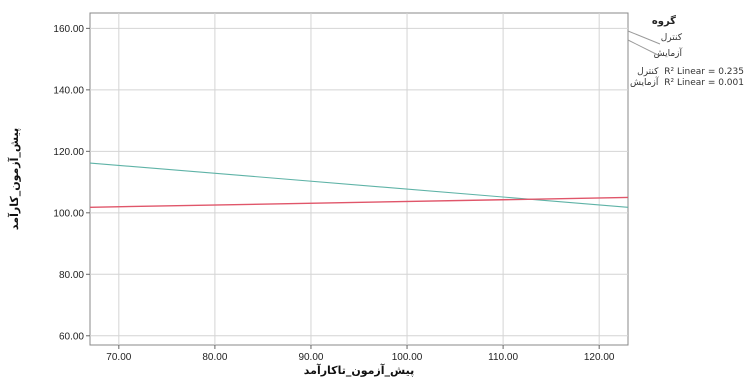 The image size is (745, 379). What do you see at coordinates (68, 90) in the screenshot?
I see `y-tick-label: 140.00` at bounding box center [68, 90].